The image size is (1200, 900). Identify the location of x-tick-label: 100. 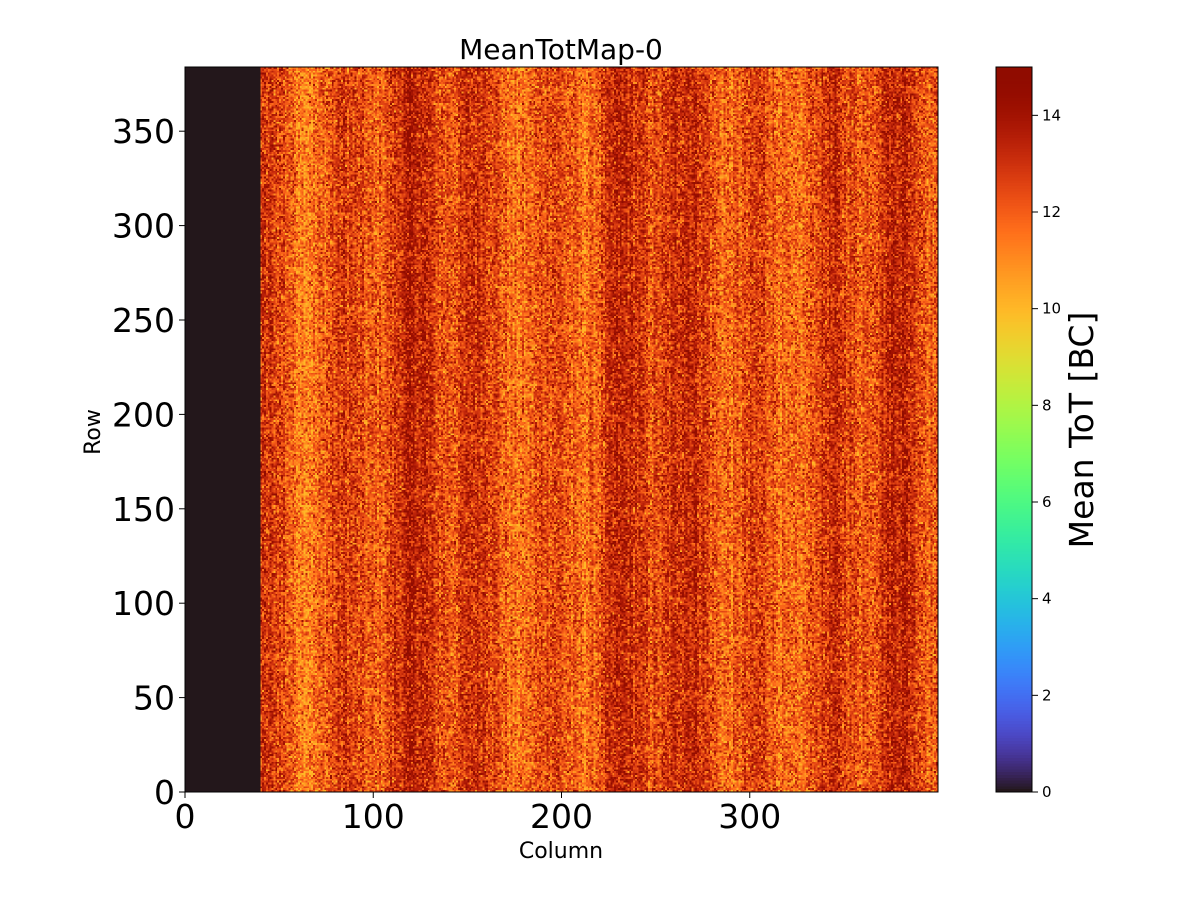
(373, 816).